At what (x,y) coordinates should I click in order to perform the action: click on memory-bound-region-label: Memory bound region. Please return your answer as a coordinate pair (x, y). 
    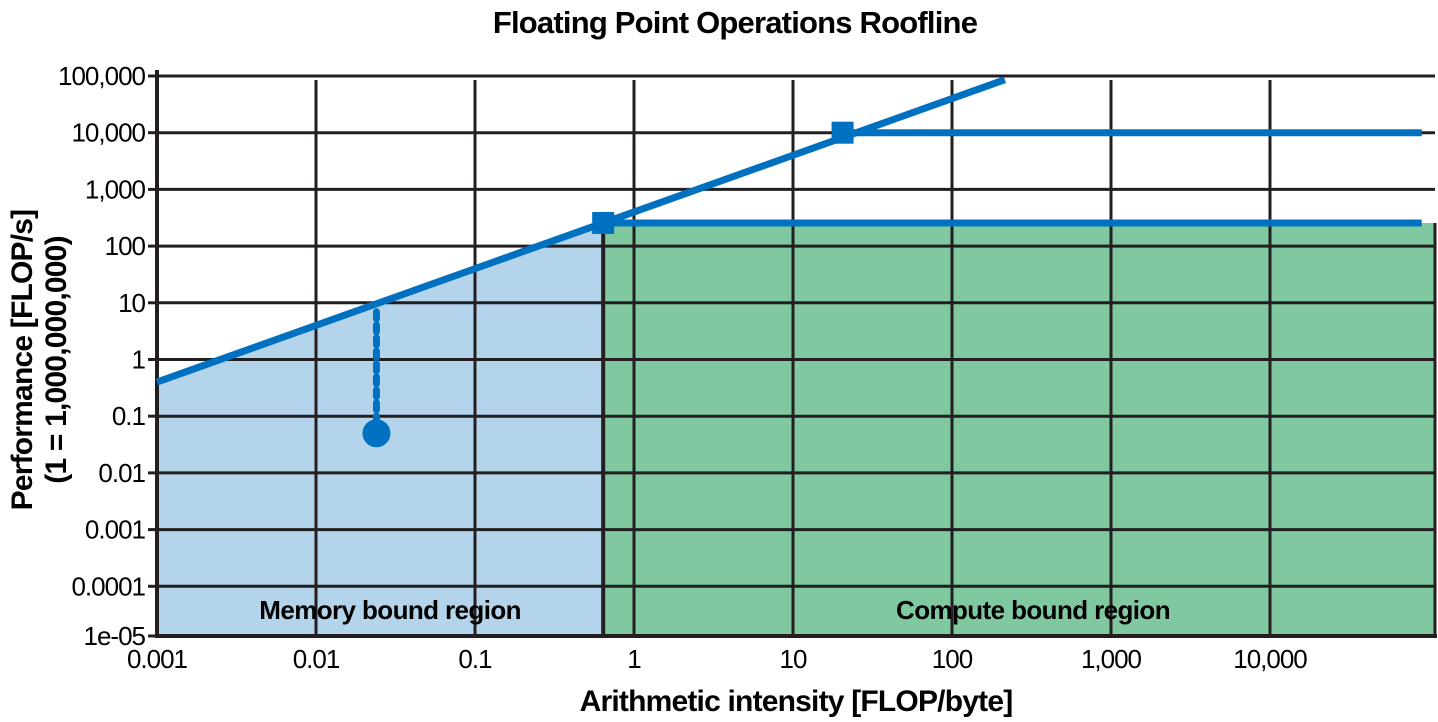
    Looking at the image, I should click on (390, 610).